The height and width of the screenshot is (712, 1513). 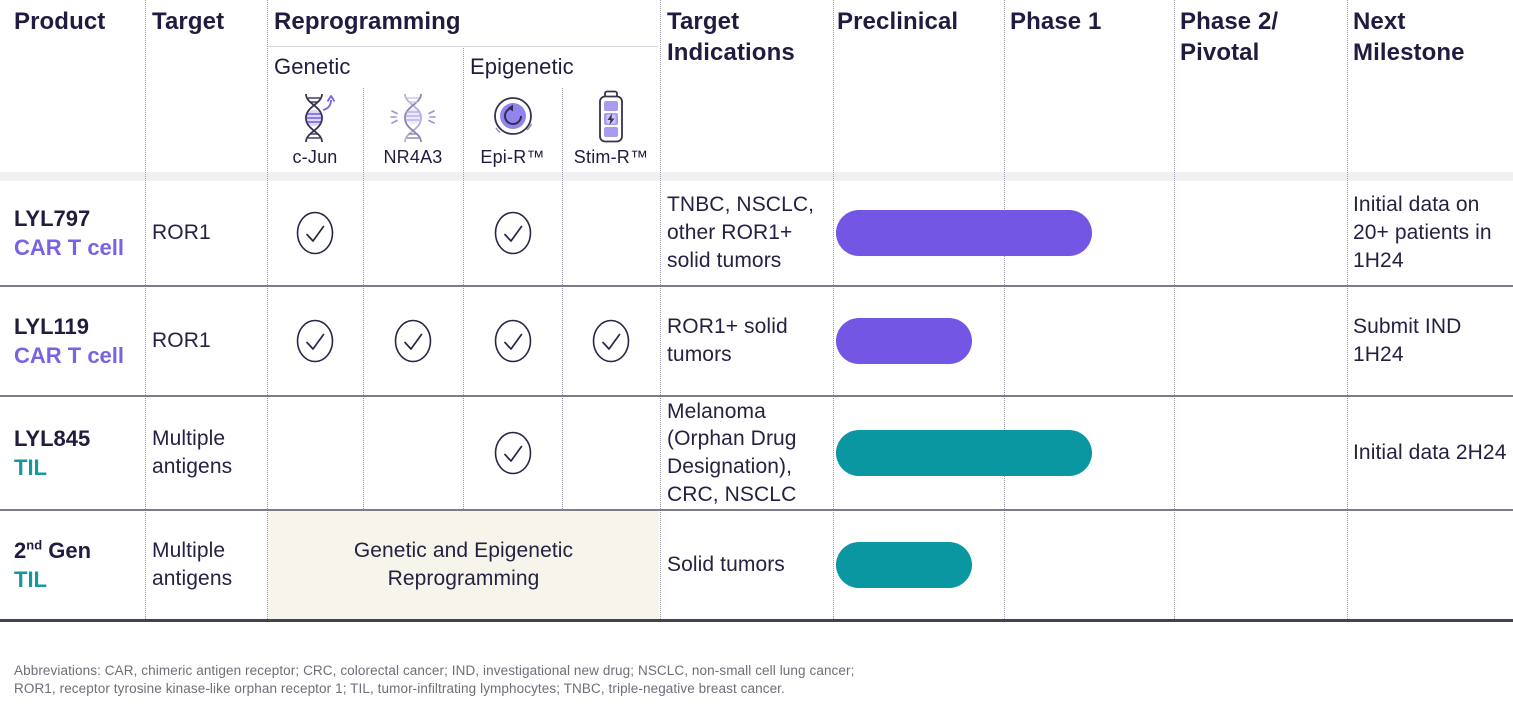 What do you see at coordinates (413, 157) in the screenshot?
I see `mechanism-label-nr4a3: NR4A3` at bounding box center [413, 157].